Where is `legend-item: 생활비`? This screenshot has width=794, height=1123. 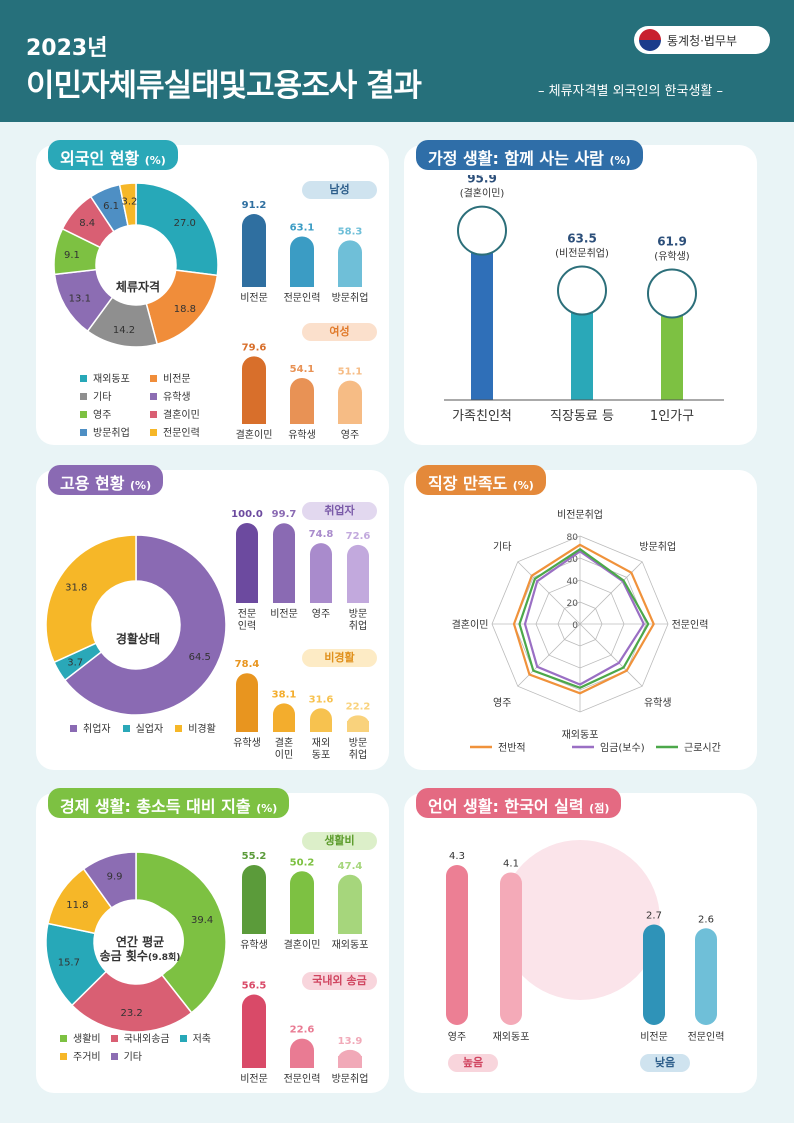
legend-item: 생활비 is located at coordinates (80, 1037).